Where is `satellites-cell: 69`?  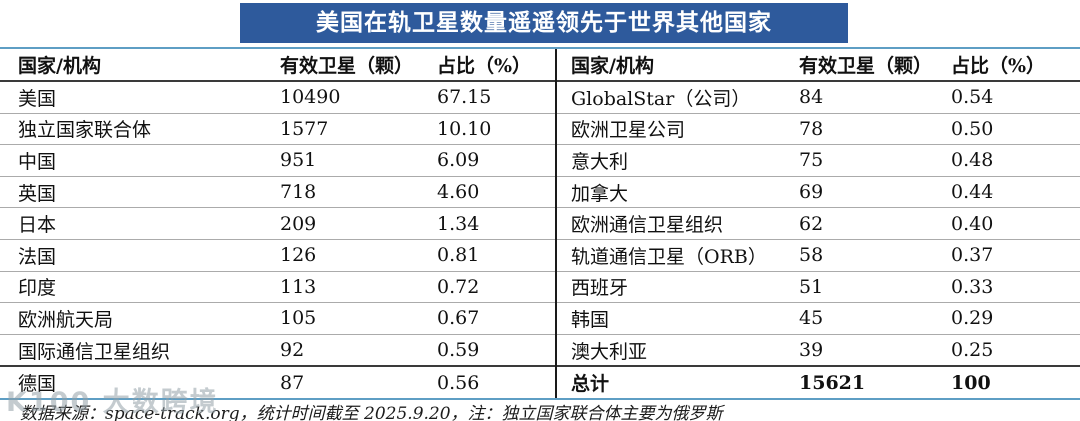 satellites-cell: 69 is located at coordinates (811, 192).